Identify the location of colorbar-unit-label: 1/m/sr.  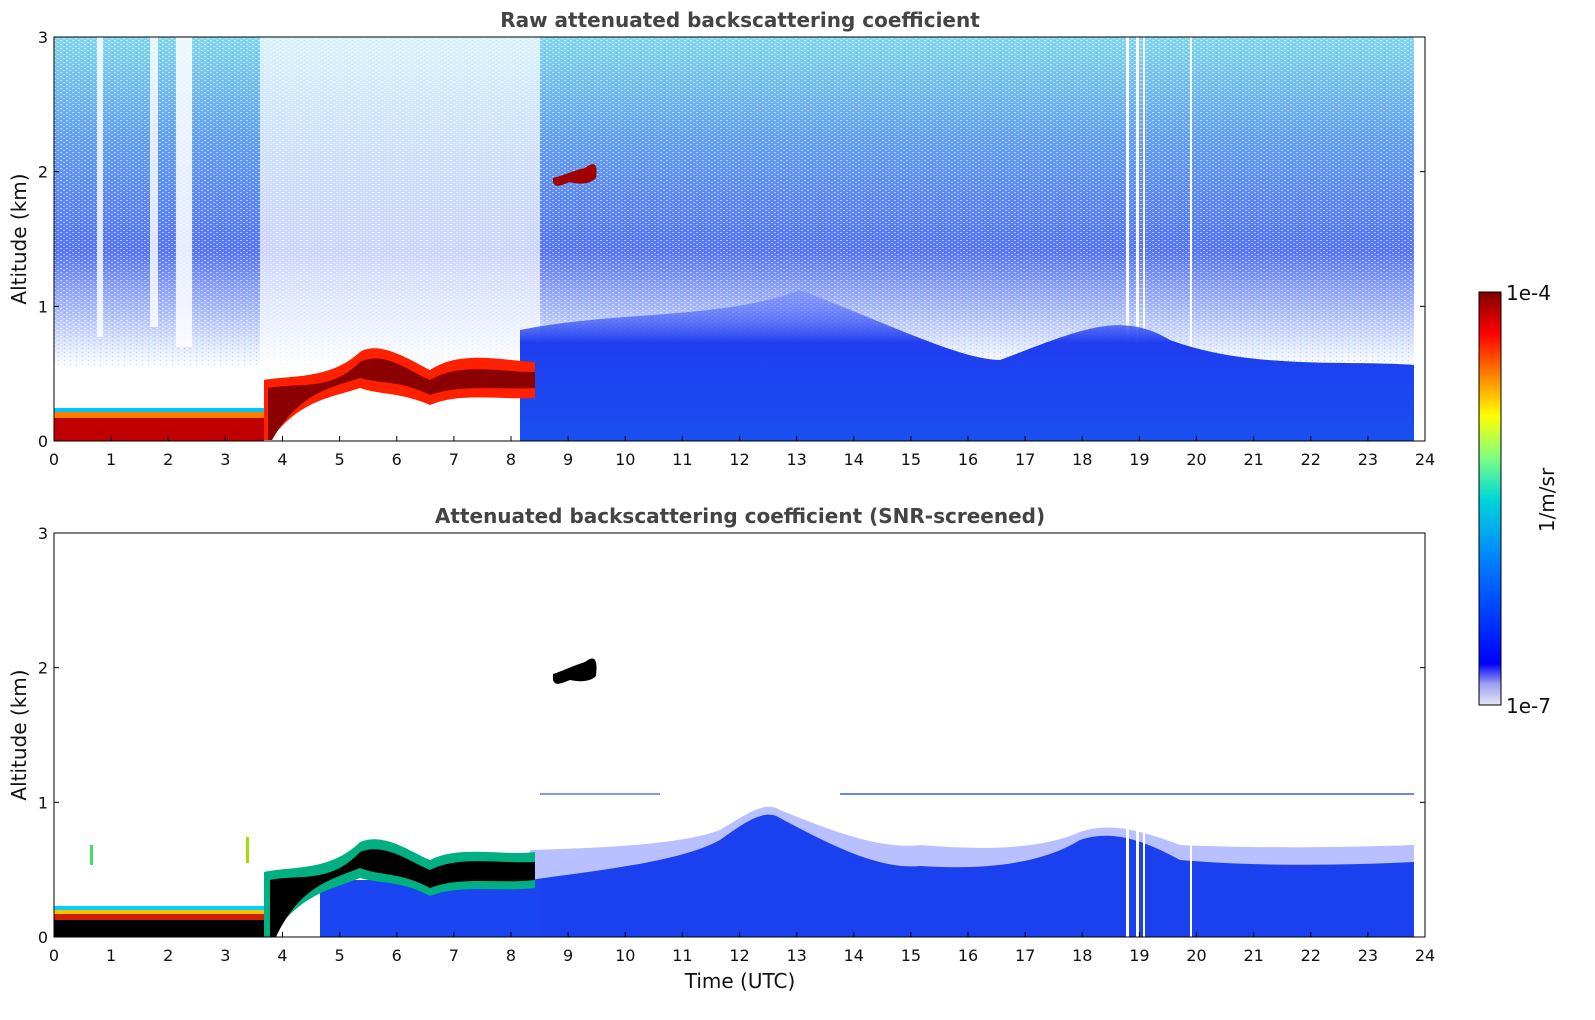
(1547, 499).